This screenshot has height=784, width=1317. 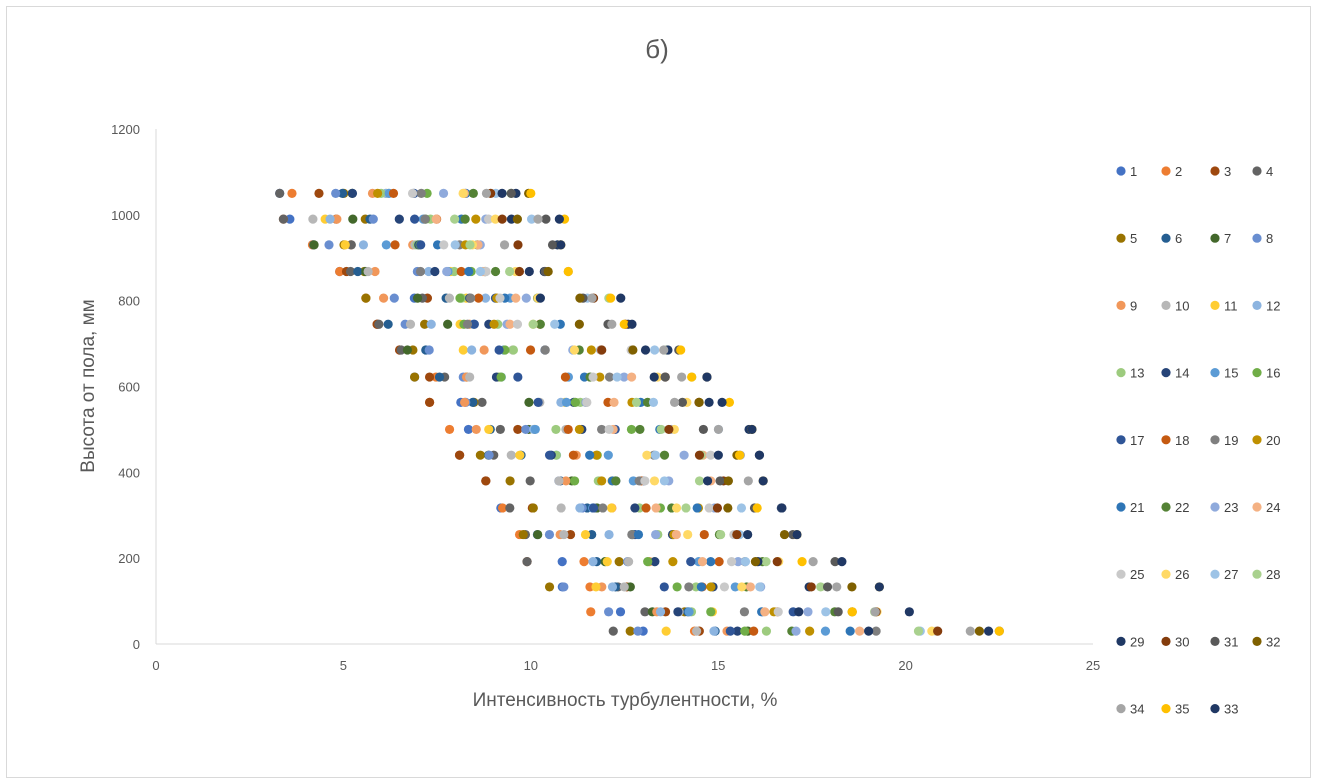 I want to click on y-tick-label: 0, so click(x=136, y=644).